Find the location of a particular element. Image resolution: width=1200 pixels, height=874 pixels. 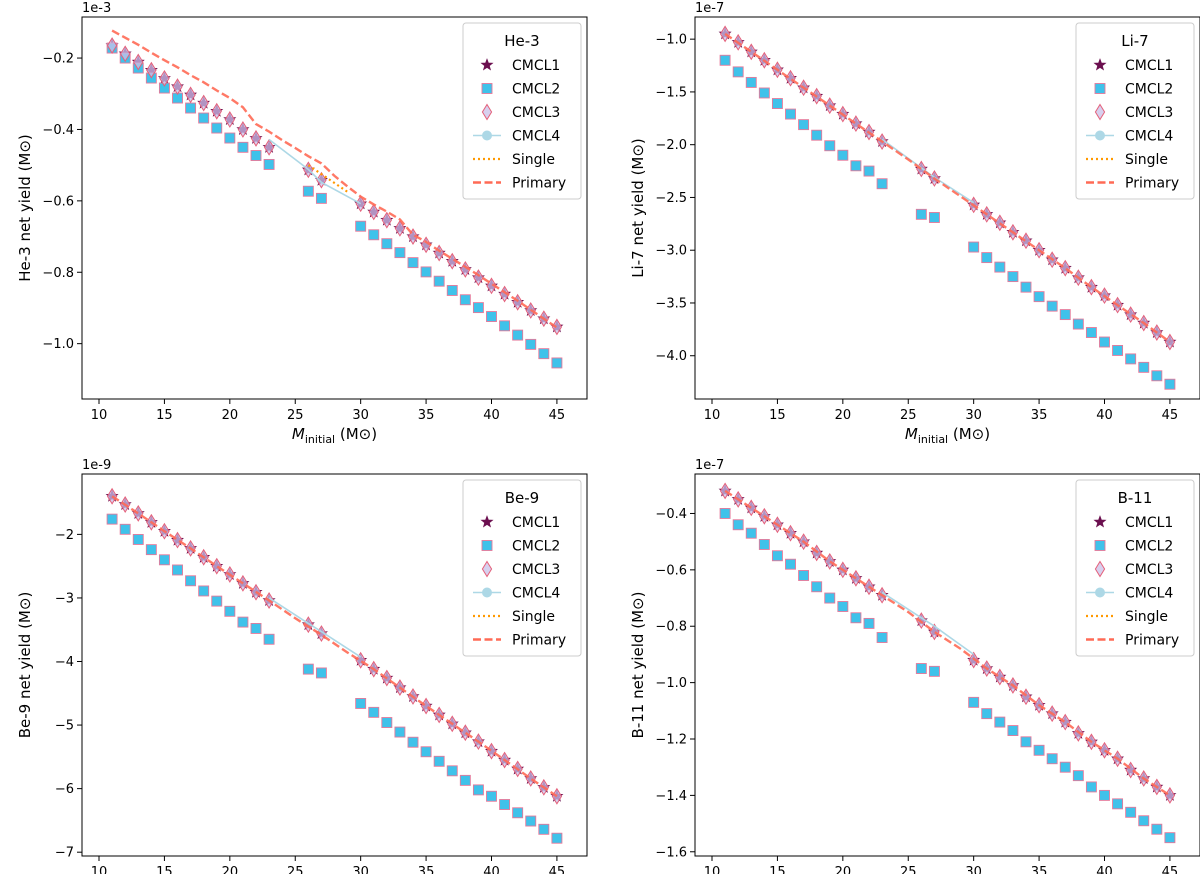

series-primary is located at coordinates (334, 179).